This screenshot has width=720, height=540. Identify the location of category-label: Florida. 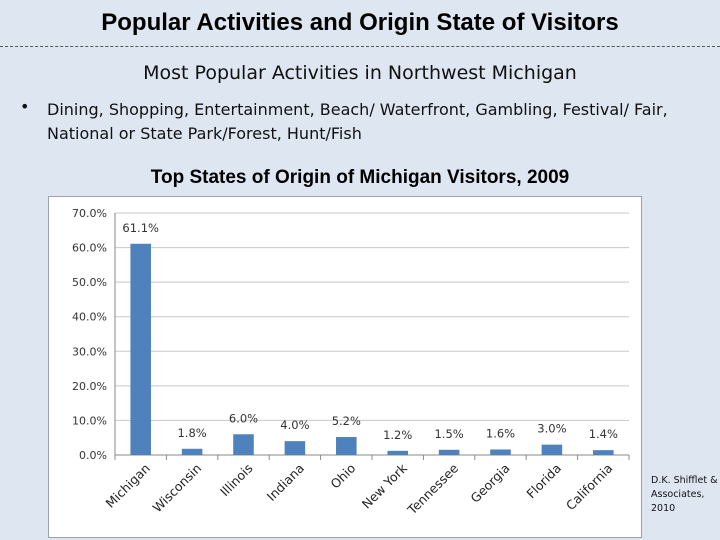
(543, 481).